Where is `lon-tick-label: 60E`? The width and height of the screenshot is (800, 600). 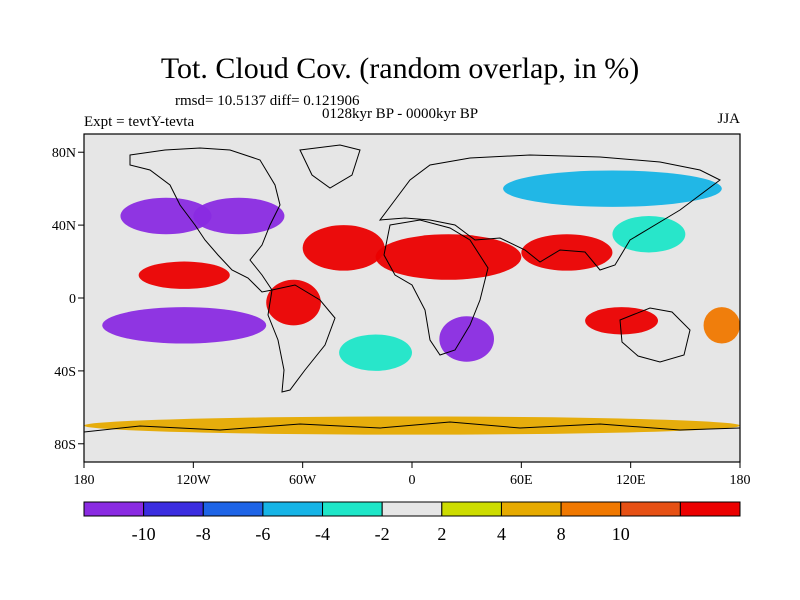 lon-tick-label: 60E is located at coordinates (521, 480).